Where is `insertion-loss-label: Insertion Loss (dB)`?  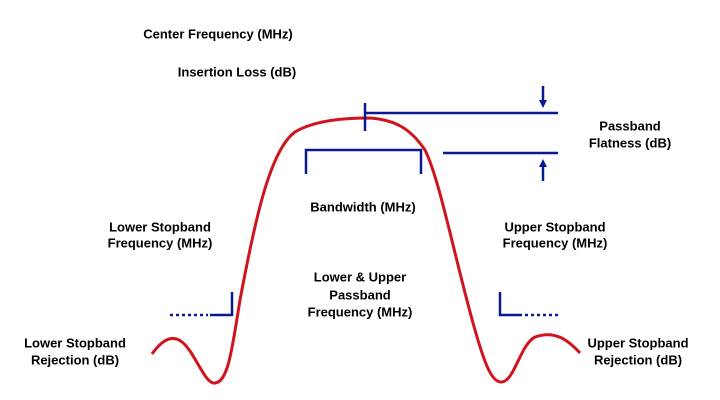
insertion-loss-label: Insertion Loss (dB) is located at coordinates (237, 71).